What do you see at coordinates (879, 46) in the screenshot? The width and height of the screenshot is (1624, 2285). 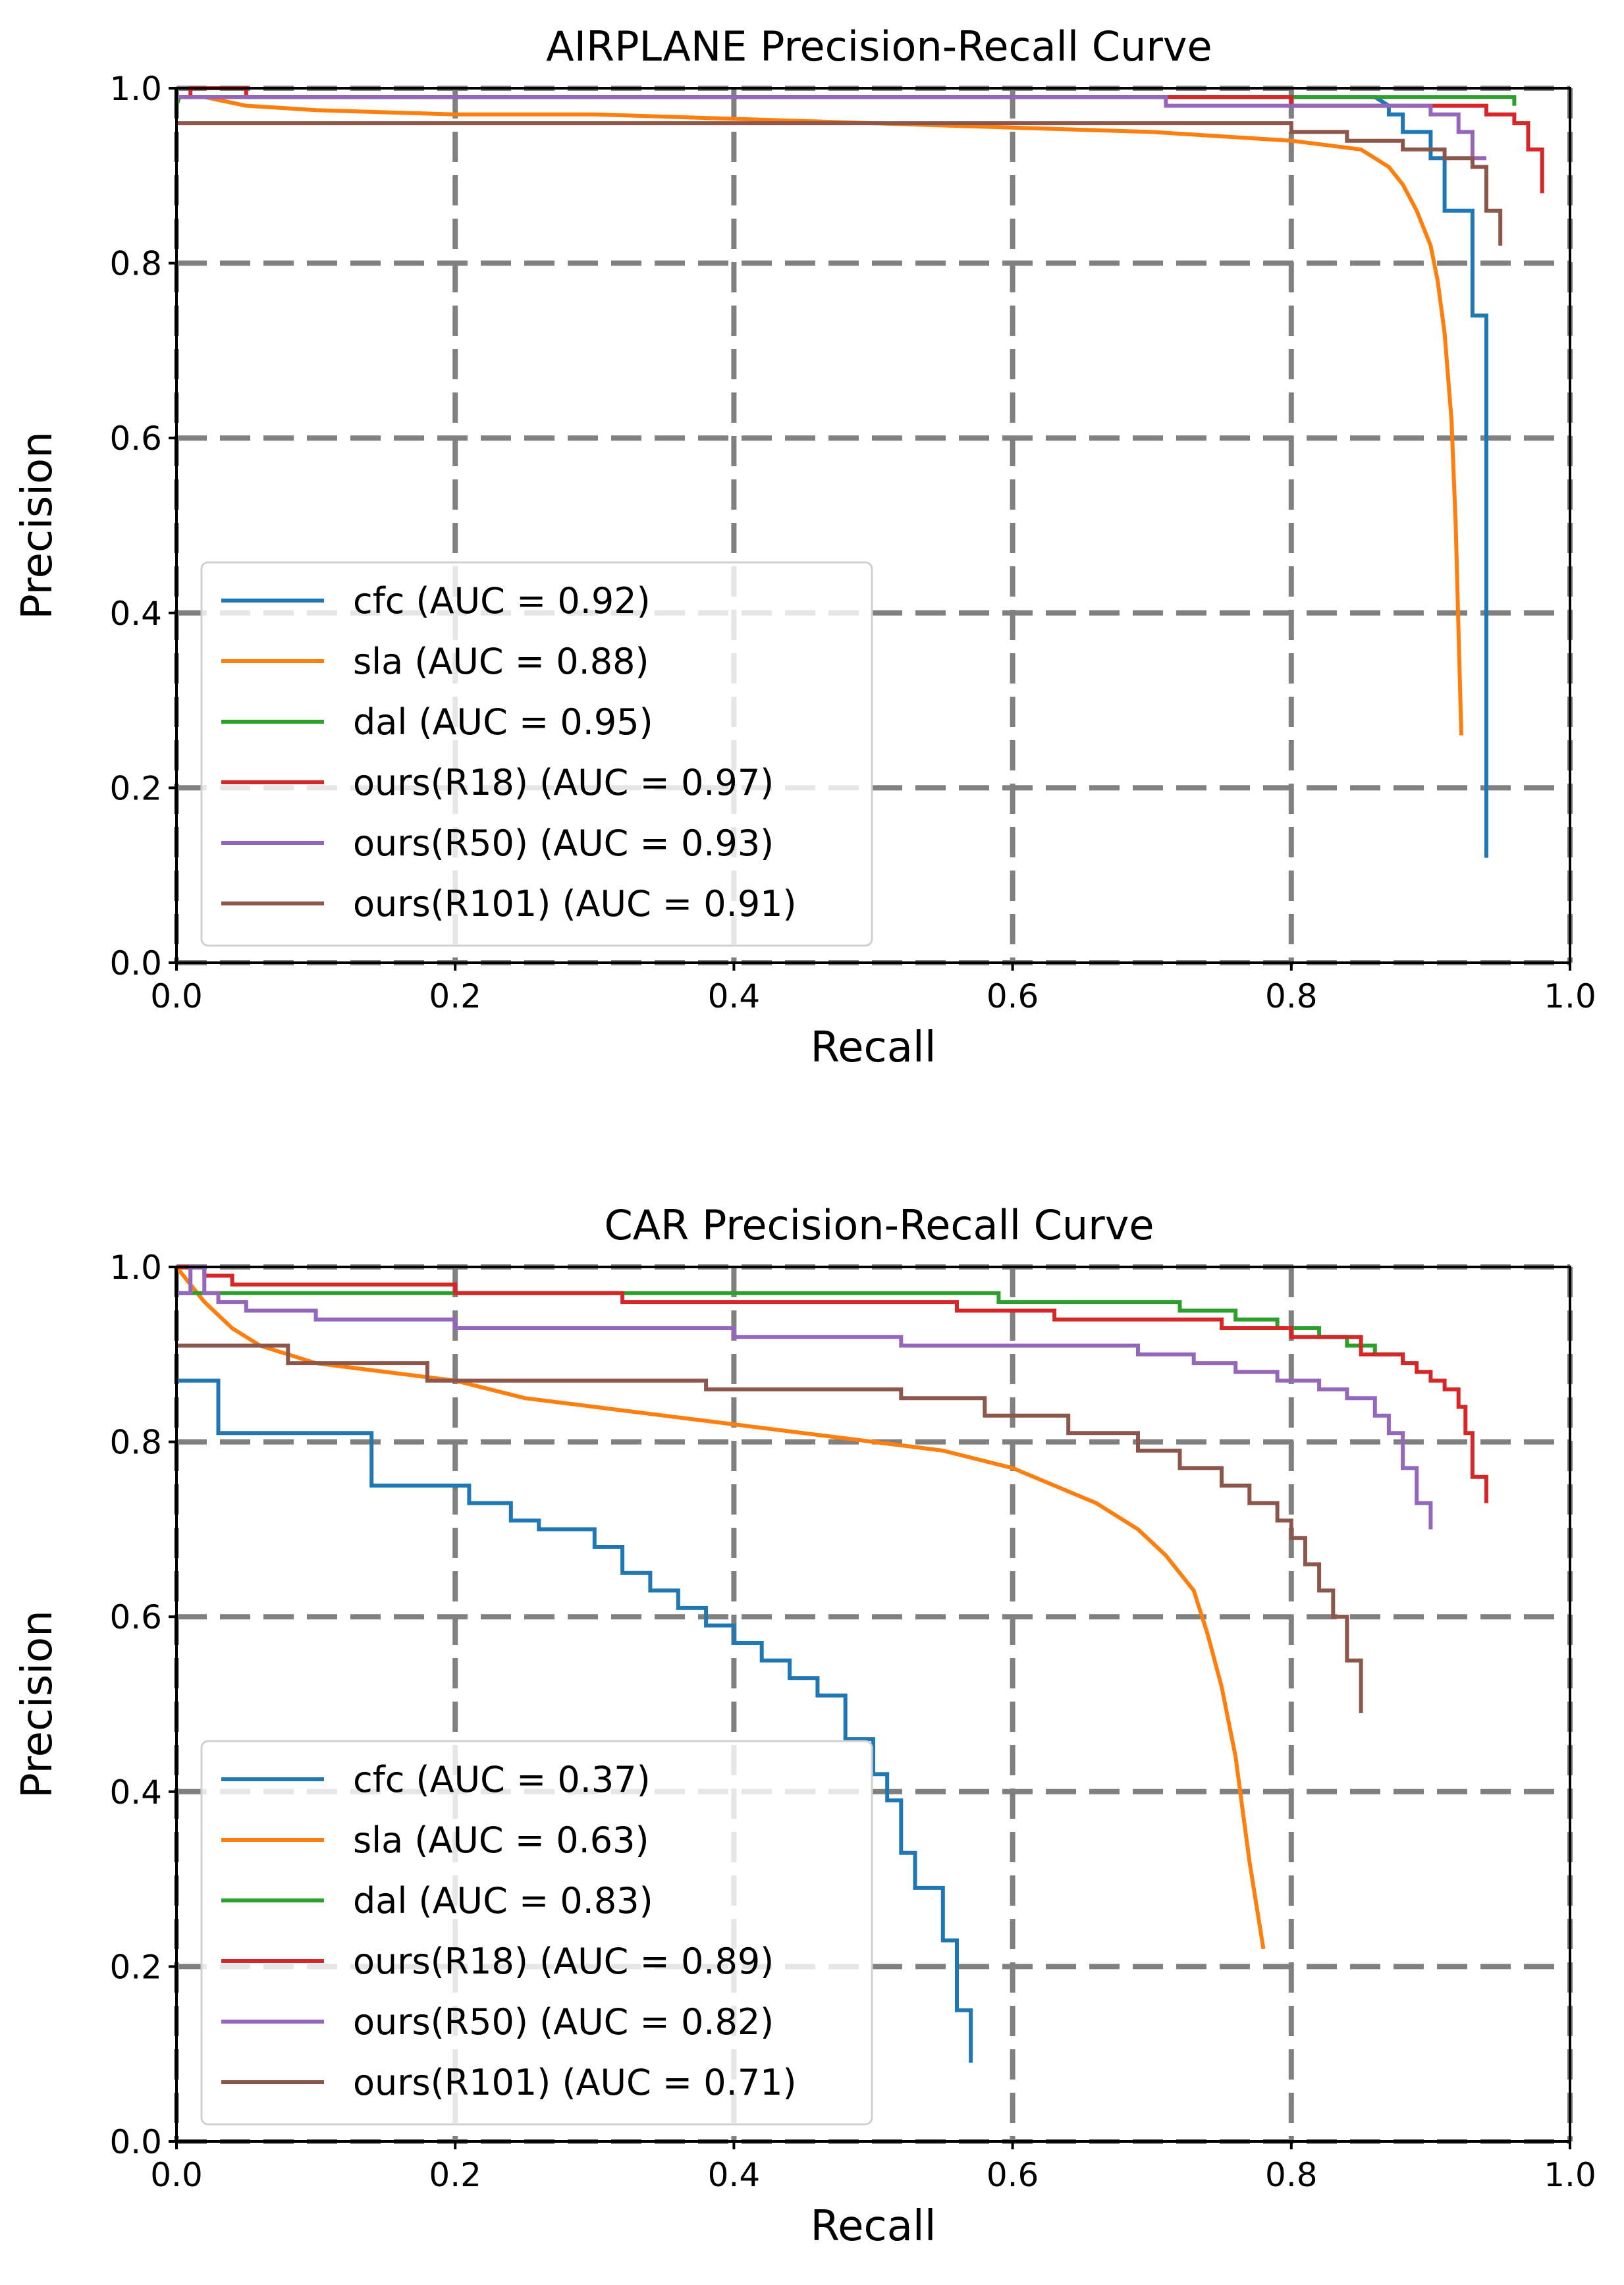 I see `chart-title: AIRPLANE Precision-Recall Curve` at bounding box center [879, 46].